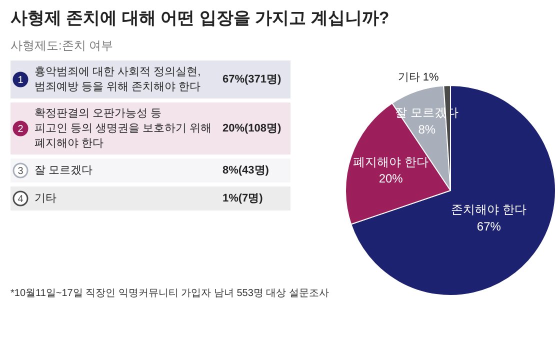 The height and width of the screenshot is (337, 560). I want to click on slice-label: 폐지해야 한다, so click(391, 161).